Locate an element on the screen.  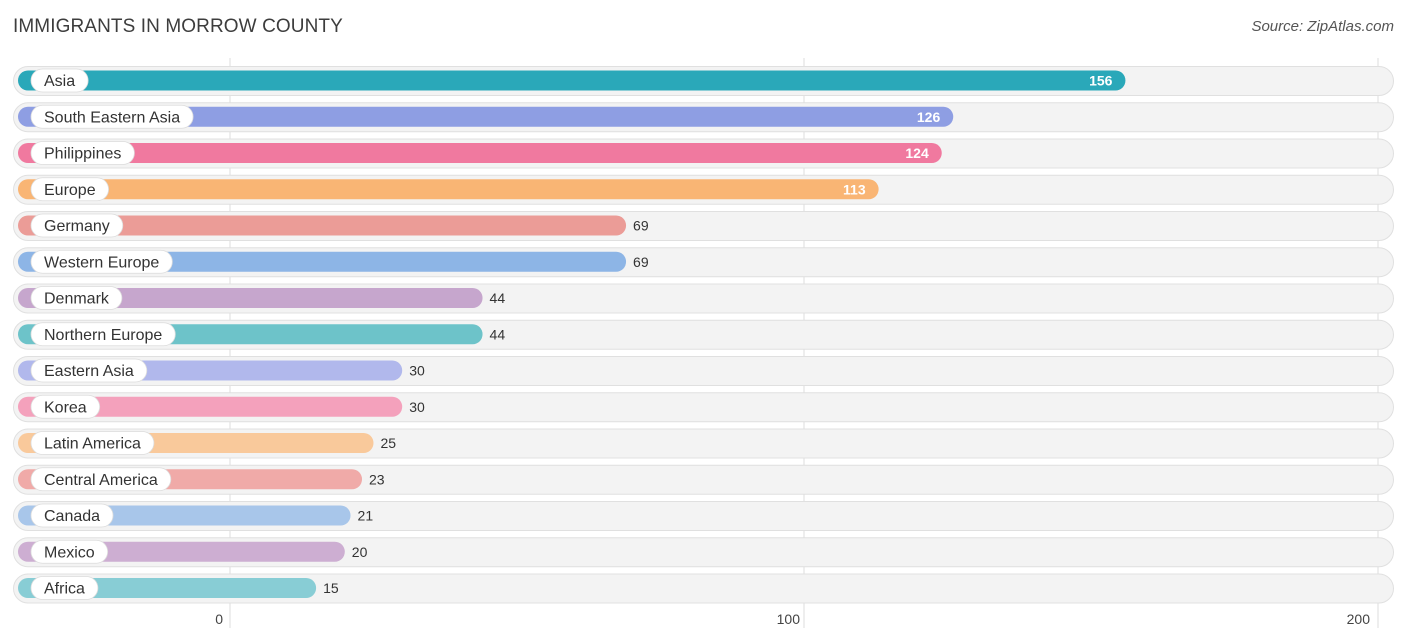
value-label: 20 is located at coordinates (360, 552).